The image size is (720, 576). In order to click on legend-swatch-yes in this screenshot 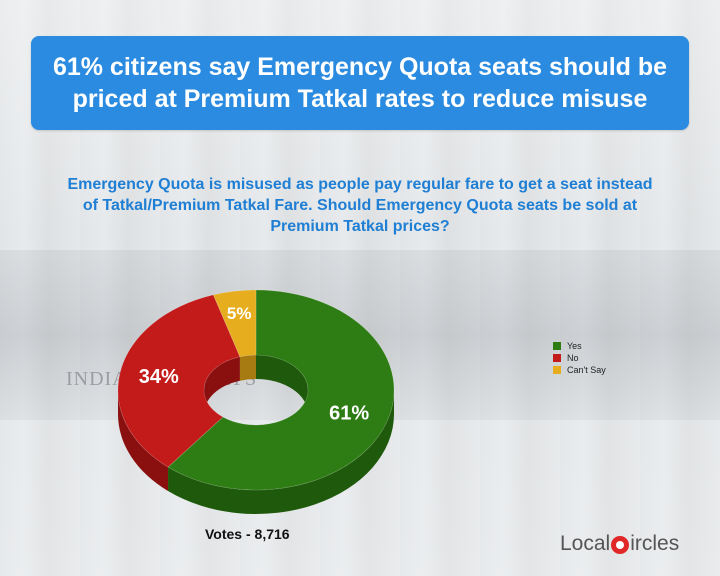, I will do `click(557, 346)`.